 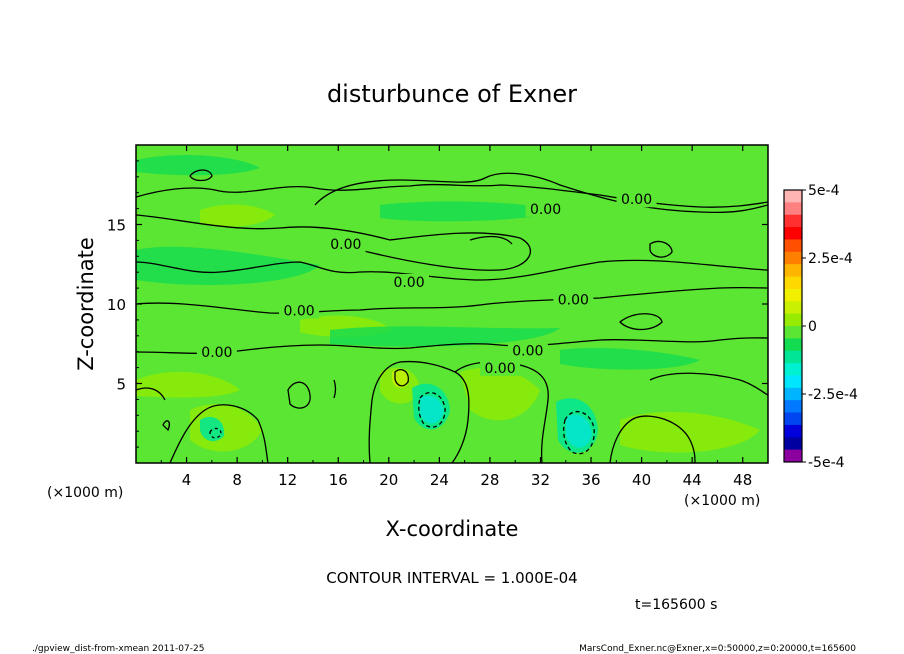 I want to click on y-tick-label: 15, so click(x=116, y=226).